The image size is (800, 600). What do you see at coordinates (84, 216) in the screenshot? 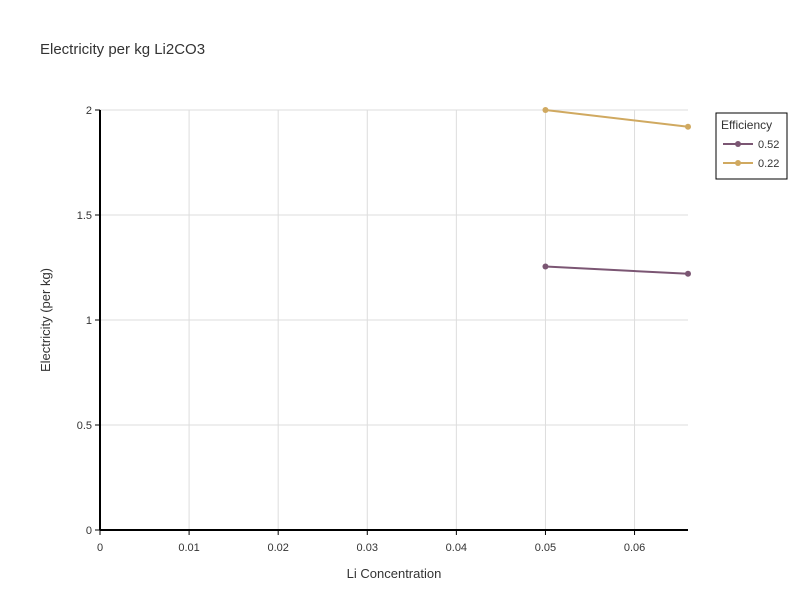
I see `y-tick-label: 1.5` at bounding box center [84, 216].